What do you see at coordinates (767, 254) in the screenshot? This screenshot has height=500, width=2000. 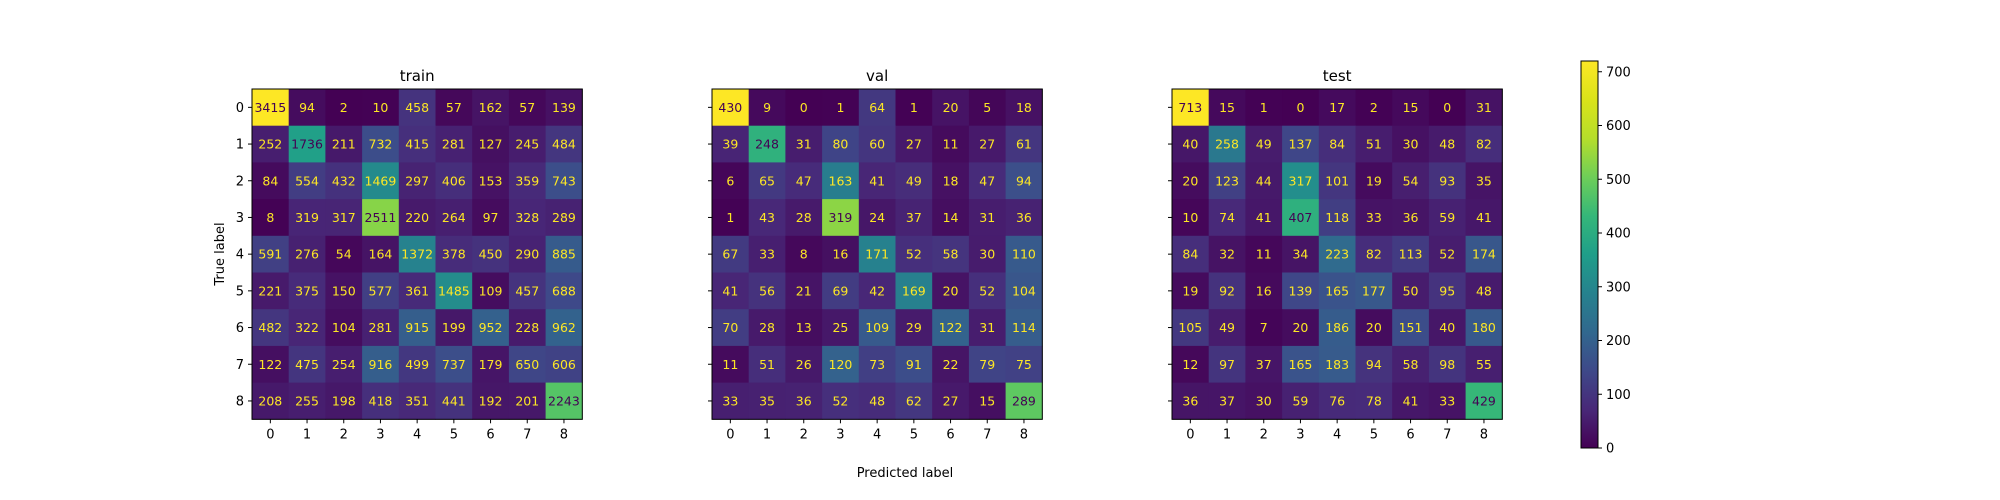 I see `cell-value-label: 33` at bounding box center [767, 254].